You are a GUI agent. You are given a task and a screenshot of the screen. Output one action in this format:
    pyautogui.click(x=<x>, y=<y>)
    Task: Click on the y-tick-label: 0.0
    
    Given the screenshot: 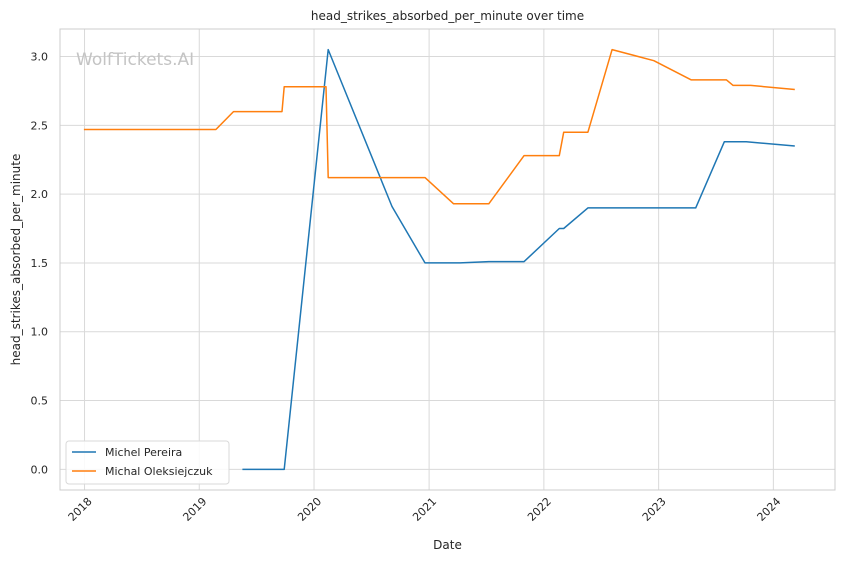 What is the action you would take?
    pyautogui.click(x=40, y=469)
    